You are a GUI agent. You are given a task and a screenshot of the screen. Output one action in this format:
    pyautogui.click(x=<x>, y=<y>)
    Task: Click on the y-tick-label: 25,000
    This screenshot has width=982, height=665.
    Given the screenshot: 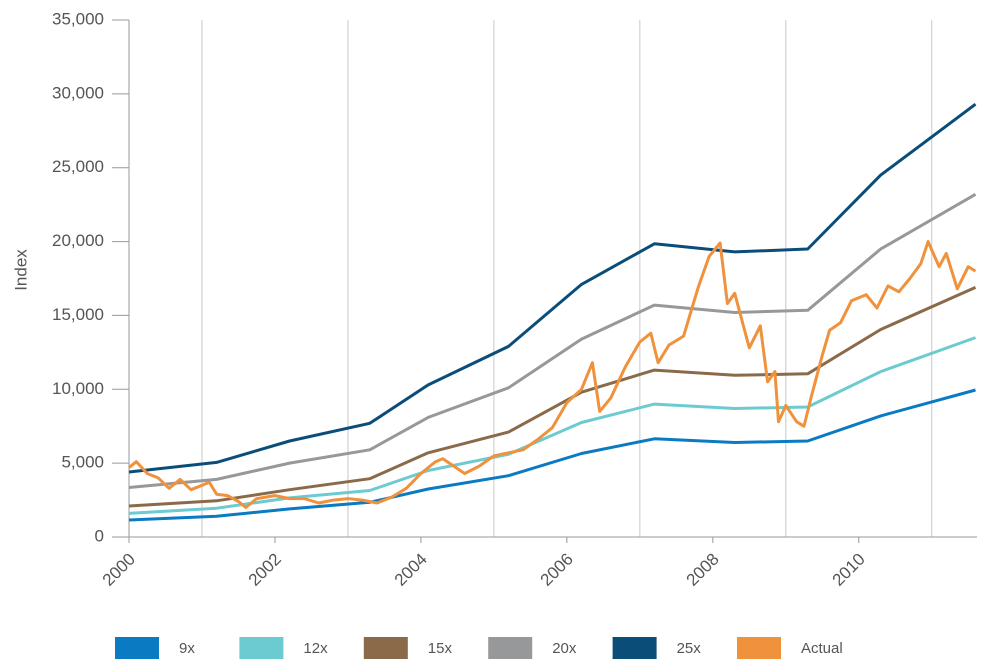 What is the action you would take?
    pyautogui.click(x=78, y=166)
    